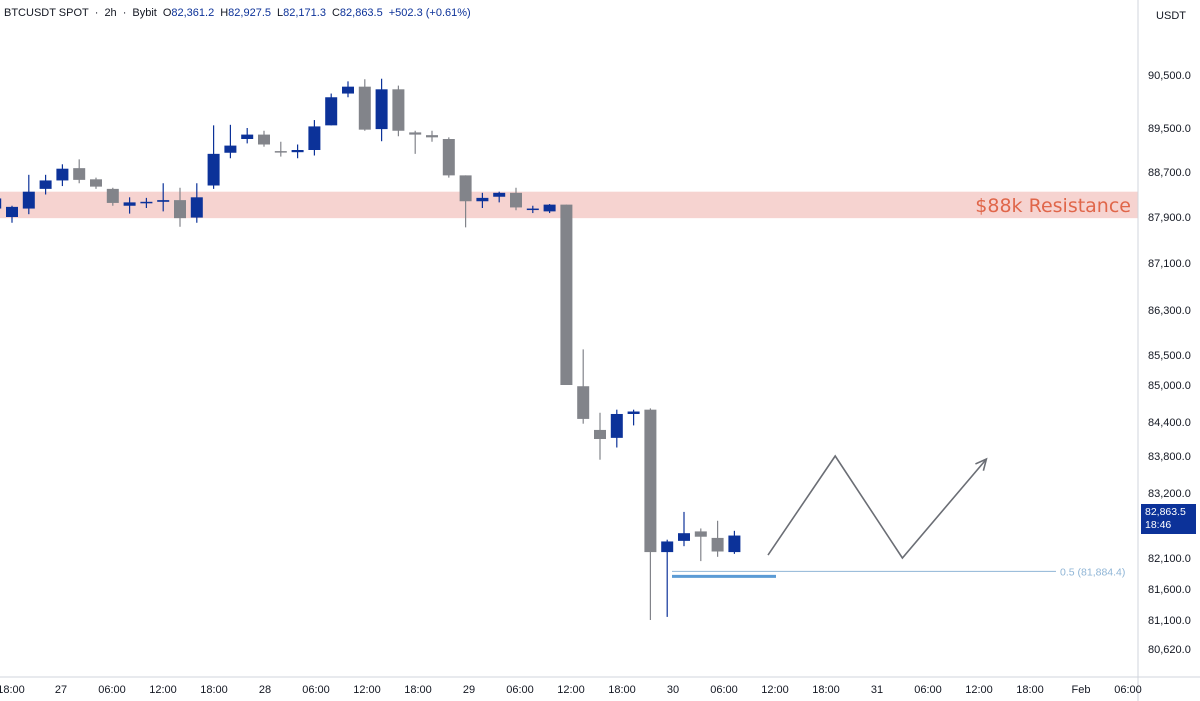  I want to click on close-value: 82,863.5, so click(361, 13).